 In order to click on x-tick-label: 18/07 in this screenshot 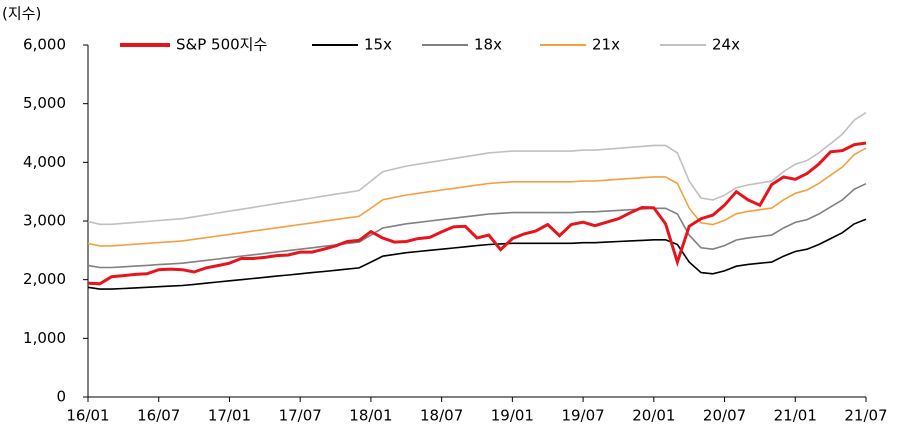, I will do `click(441, 416)`.